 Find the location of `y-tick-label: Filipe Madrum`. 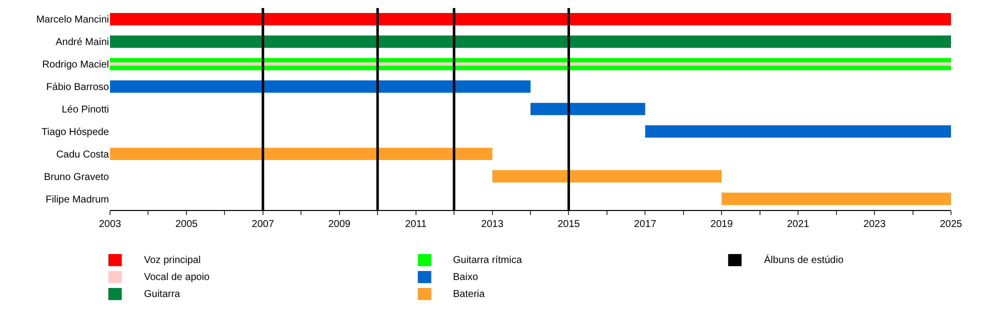

y-tick-label: Filipe Madrum is located at coordinates (77, 200).